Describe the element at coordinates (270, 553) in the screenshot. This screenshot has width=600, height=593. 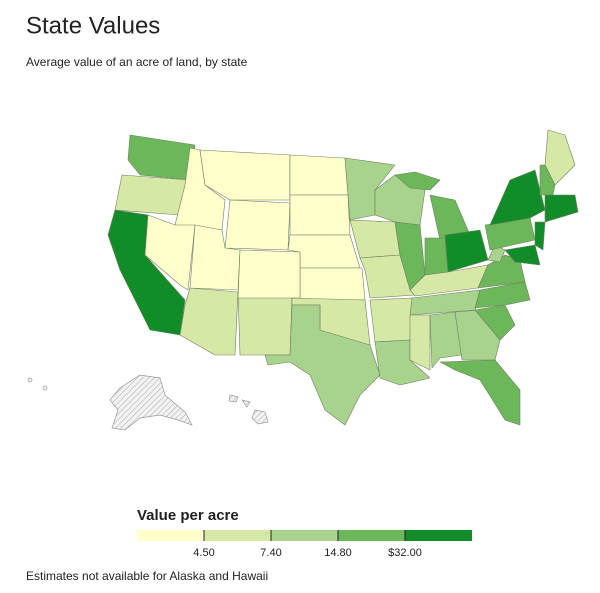
I see `legend-label: 7.40` at that location.